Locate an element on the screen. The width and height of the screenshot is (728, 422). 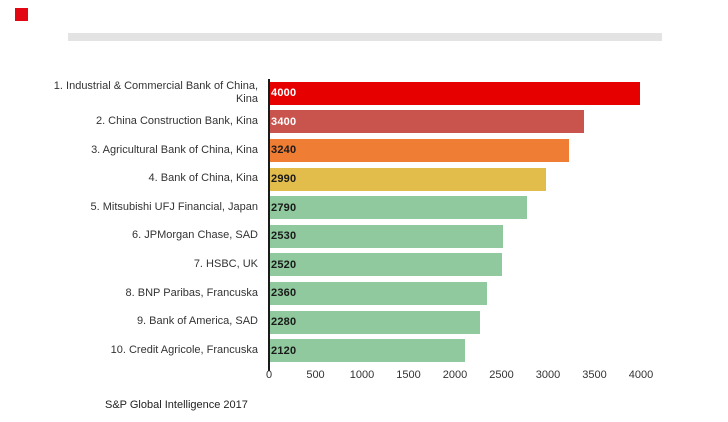
bar-track: 2120 is located at coordinates (454, 351).